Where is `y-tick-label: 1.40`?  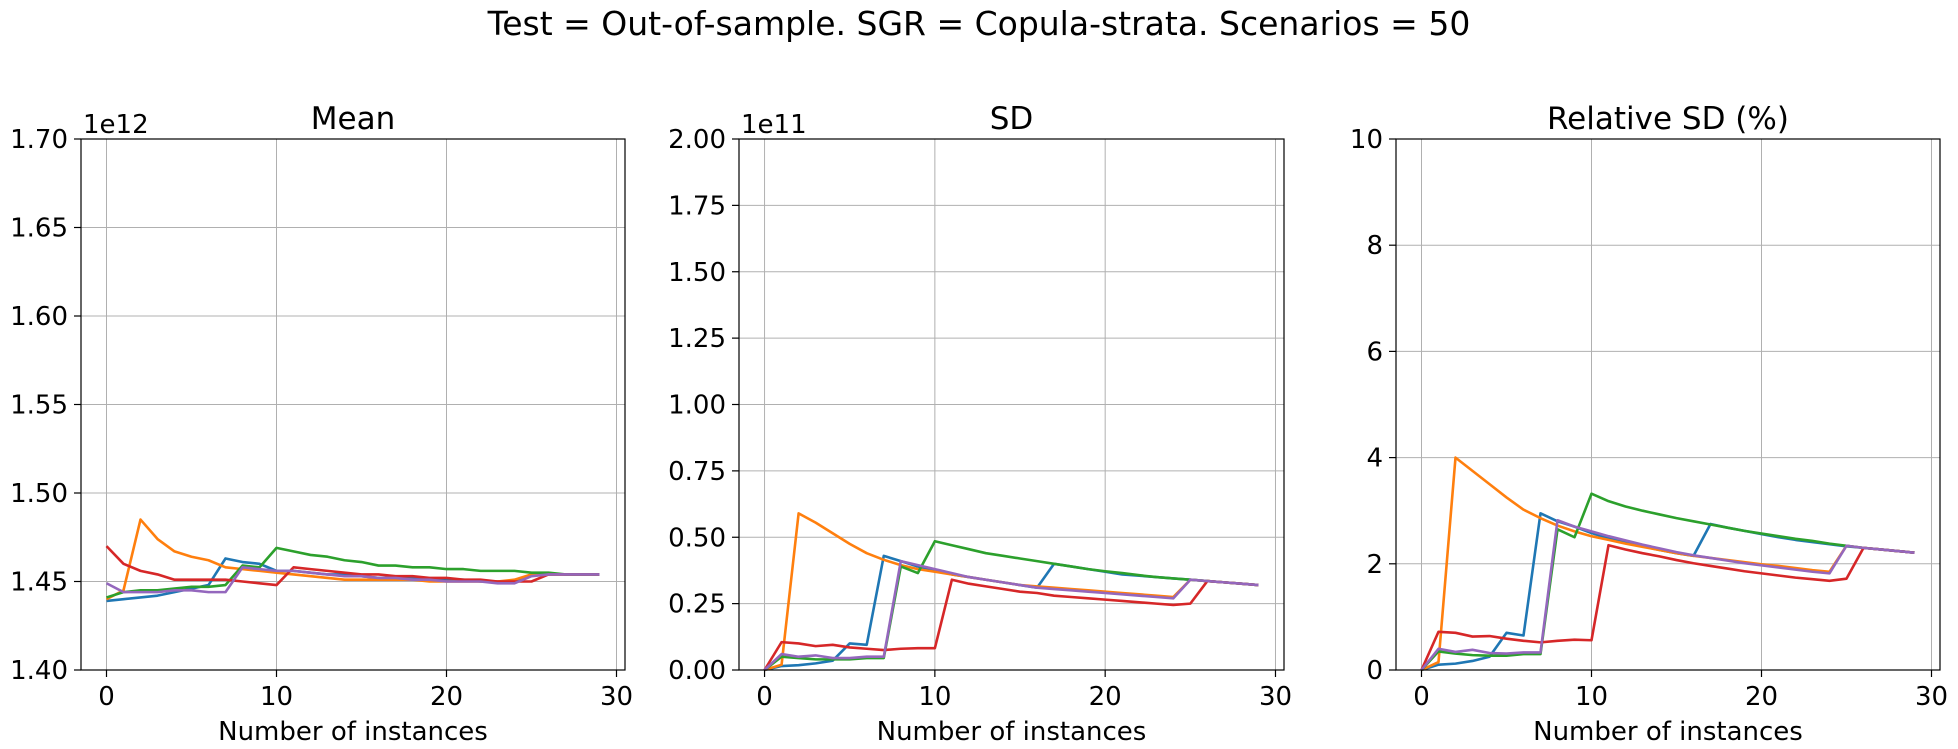 y-tick-label: 1.40 is located at coordinates (39, 671).